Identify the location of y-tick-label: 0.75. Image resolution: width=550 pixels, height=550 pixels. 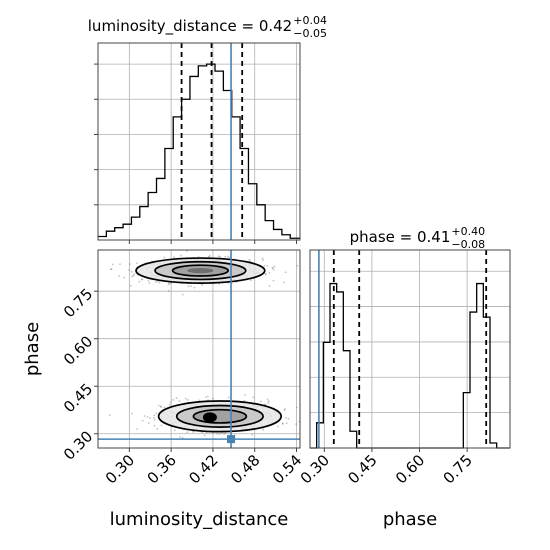
(78, 303).